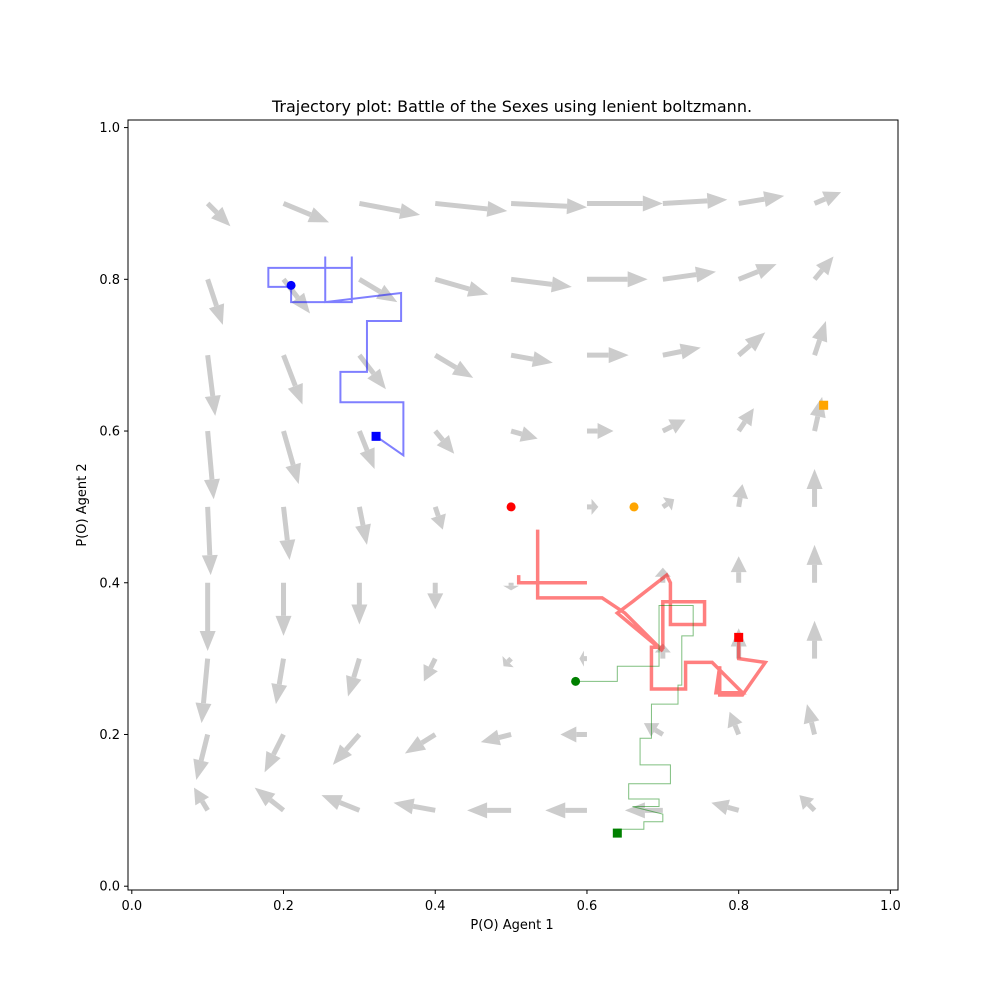  What do you see at coordinates (109, 735) in the screenshot?
I see `y-tick-label: 0.2` at bounding box center [109, 735].